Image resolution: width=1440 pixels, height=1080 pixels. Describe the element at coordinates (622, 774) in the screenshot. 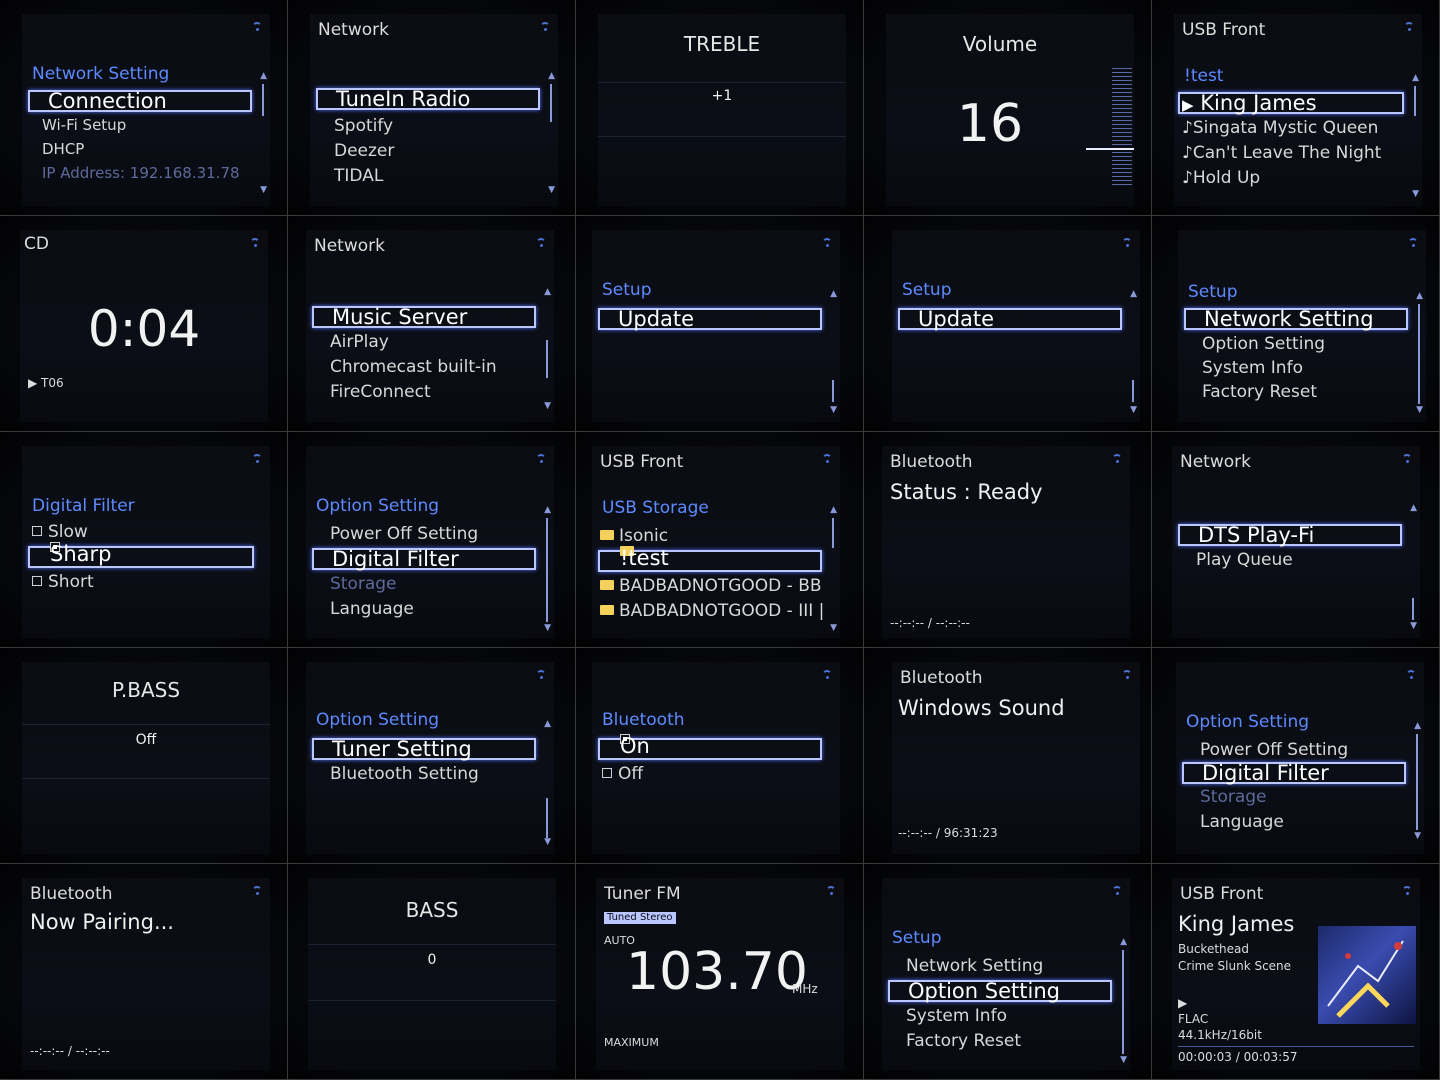

I see `option-off: Off` at that location.